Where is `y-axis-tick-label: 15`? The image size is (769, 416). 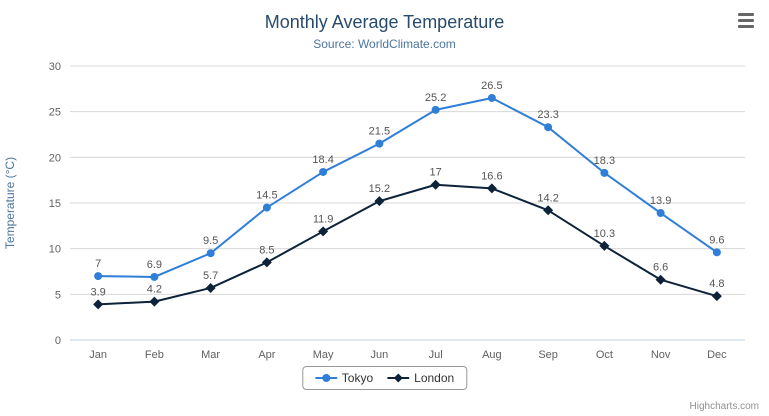 y-axis-tick-label: 15 is located at coordinates (55, 204).